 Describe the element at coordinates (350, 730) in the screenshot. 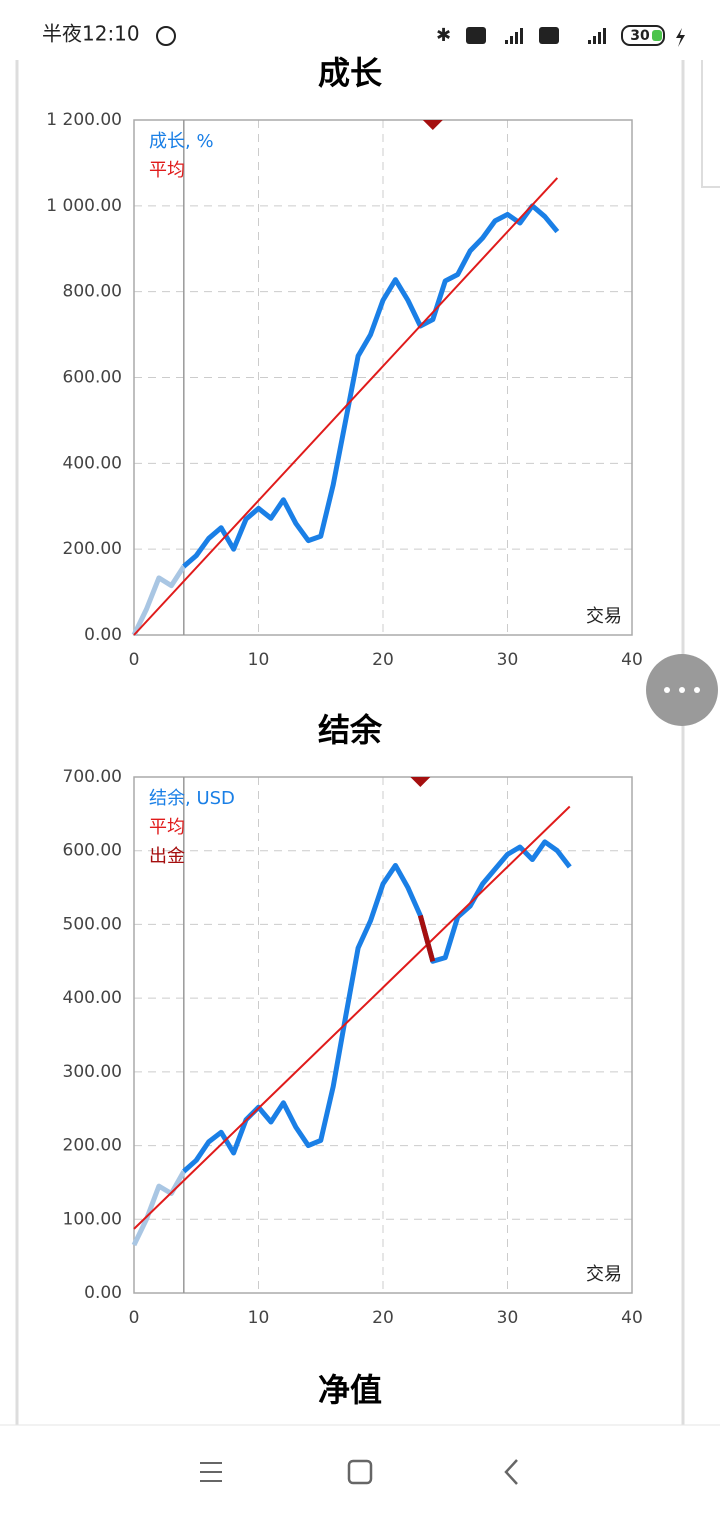

I see `chart-title: 结余` at that location.